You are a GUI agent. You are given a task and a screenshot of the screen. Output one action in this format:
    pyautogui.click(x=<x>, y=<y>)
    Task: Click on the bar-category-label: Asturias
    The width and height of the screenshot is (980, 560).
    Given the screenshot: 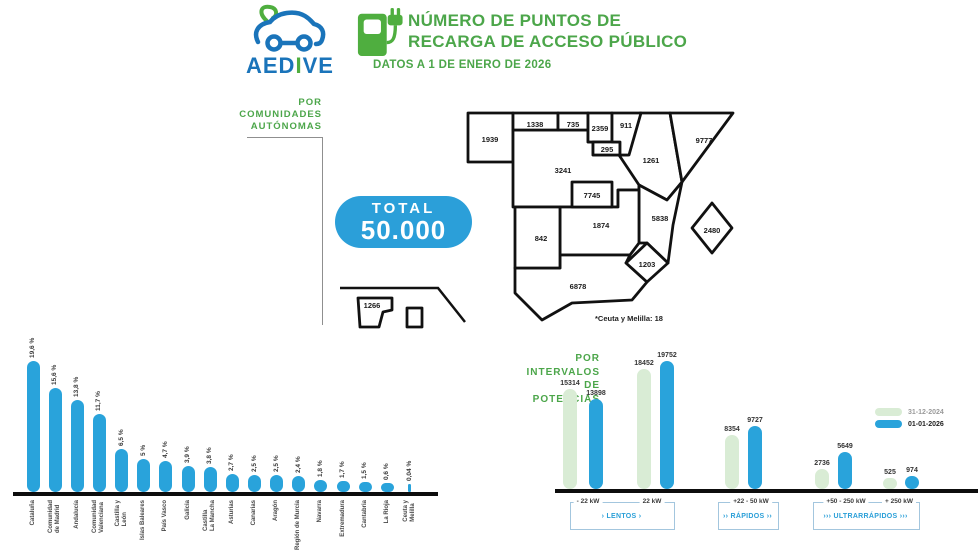 What is the action you would take?
    pyautogui.click(x=231, y=512)
    